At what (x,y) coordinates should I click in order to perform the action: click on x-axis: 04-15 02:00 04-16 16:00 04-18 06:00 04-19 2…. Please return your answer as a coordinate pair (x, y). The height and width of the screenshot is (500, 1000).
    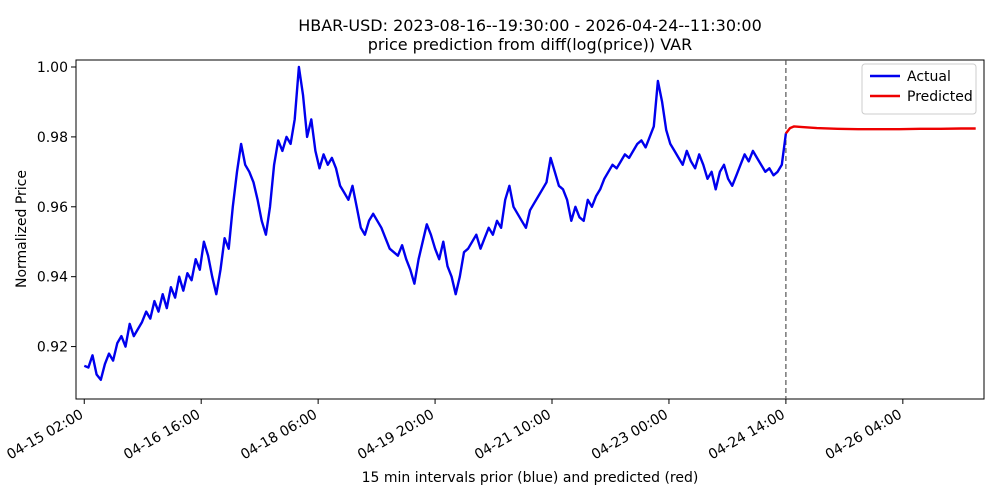
    Looking at the image, I should click on (454, 431).